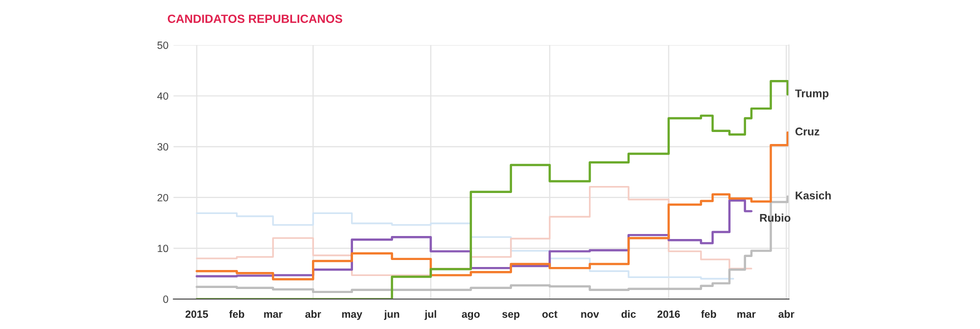 This screenshot has height=329, width=980. What do you see at coordinates (471, 316) in the screenshot?
I see `x-tick-label: ago` at bounding box center [471, 316].